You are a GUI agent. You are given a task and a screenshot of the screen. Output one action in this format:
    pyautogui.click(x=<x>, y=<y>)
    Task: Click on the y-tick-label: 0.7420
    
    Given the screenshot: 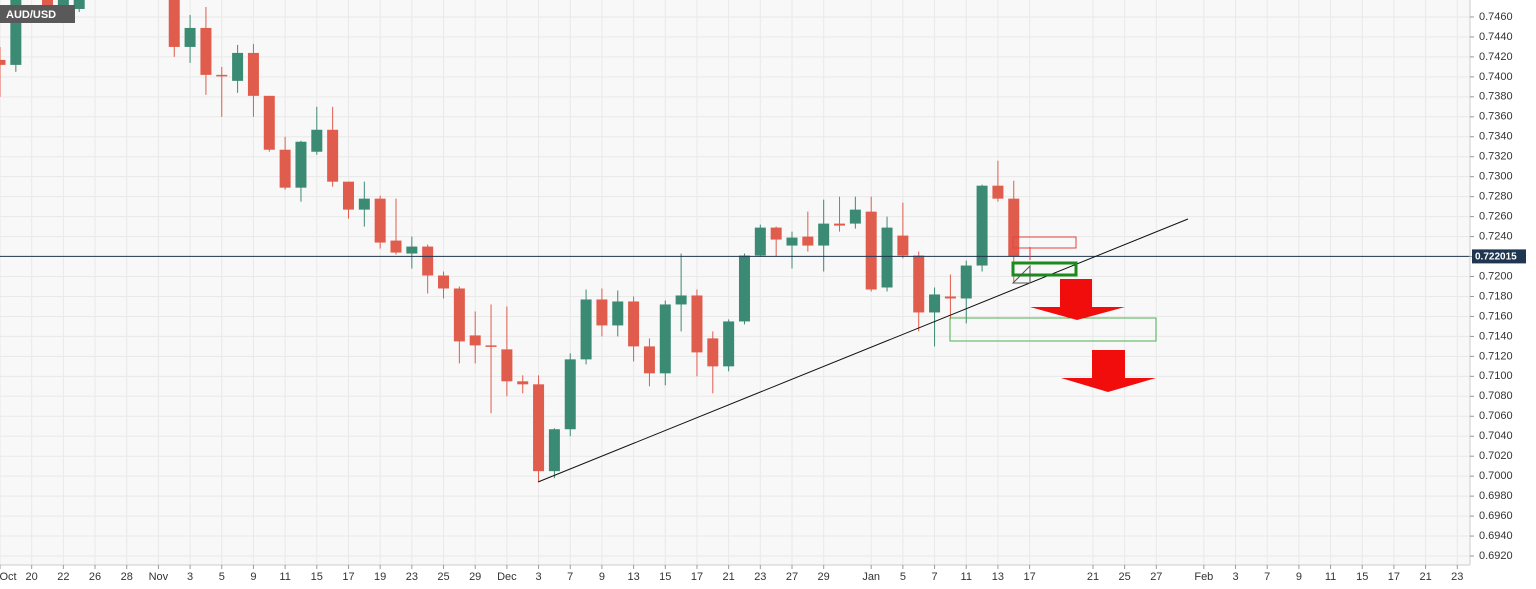 What is the action you would take?
    pyautogui.click(x=1496, y=57)
    